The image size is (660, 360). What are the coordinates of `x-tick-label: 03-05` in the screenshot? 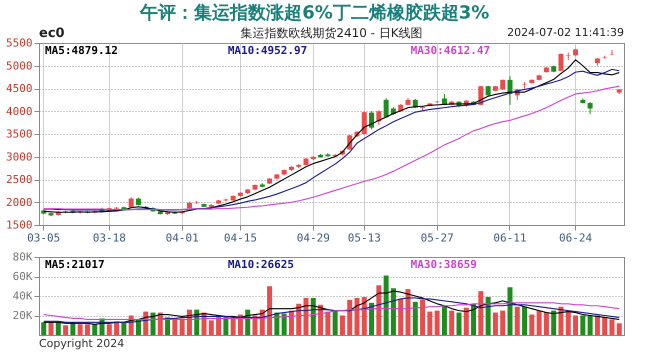 It's located at (43, 238).